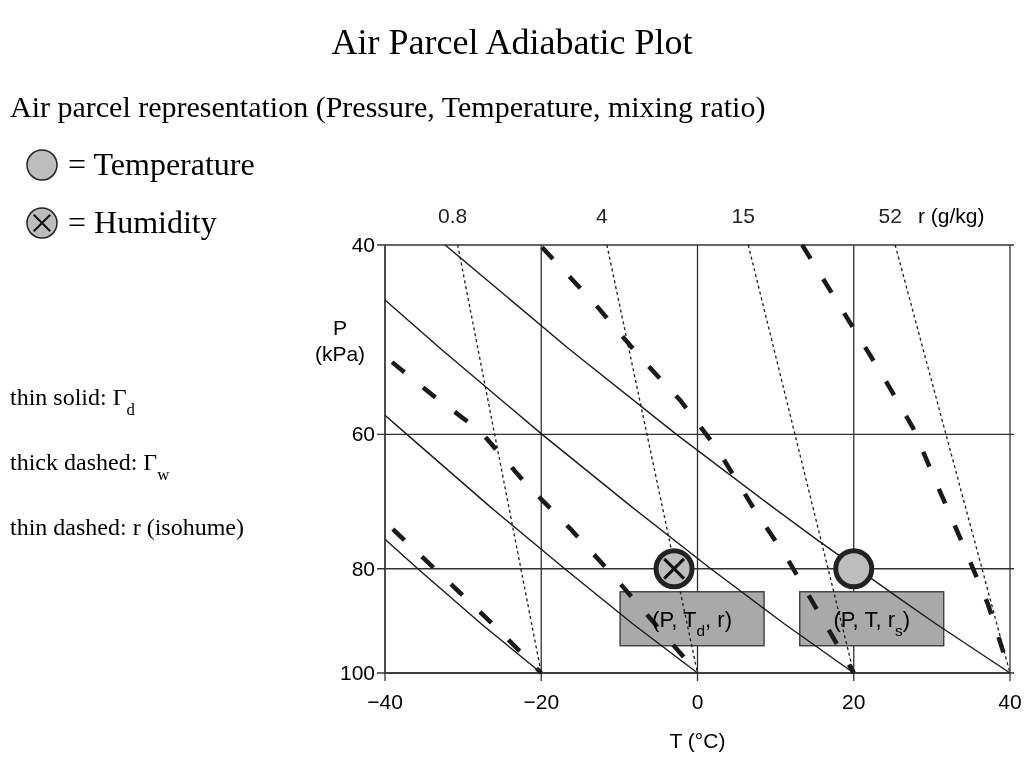 This screenshot has width=1024, height=768. What do you see at coordinates (872, 622) in the screenshot?
I see `annotation: (P, T, r$_{s}$)` at bounding box center [872, 622].